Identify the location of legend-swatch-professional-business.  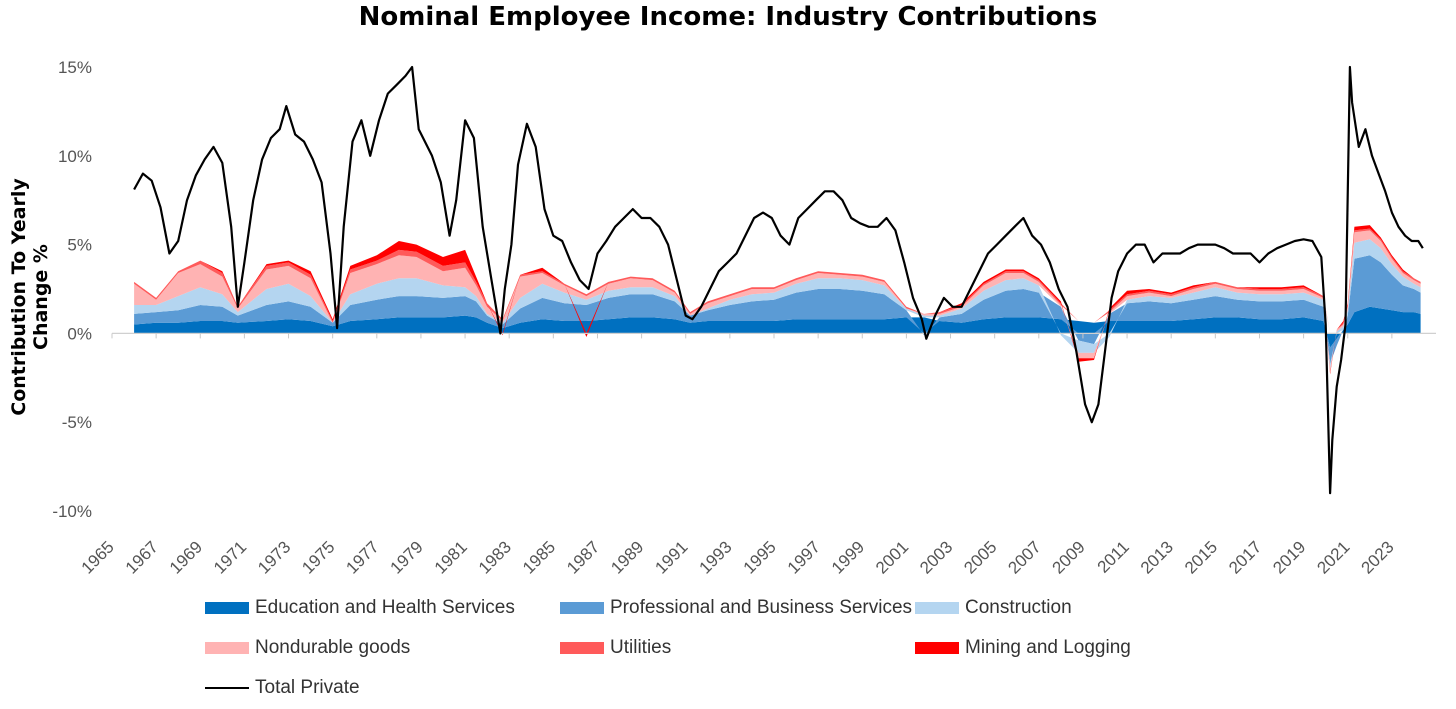
(582, 608).